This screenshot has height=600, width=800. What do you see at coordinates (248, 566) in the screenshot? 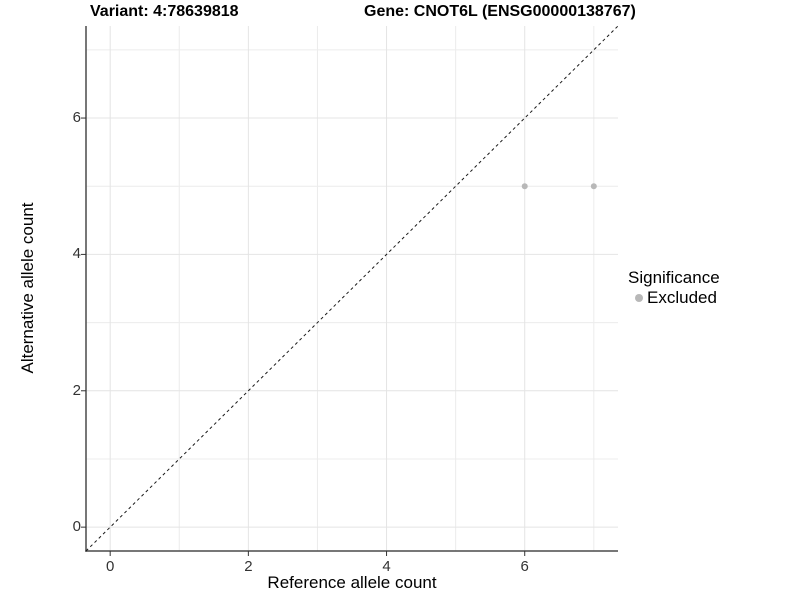
I see `x-tick-label: 2` at bounding box center [248, 566].